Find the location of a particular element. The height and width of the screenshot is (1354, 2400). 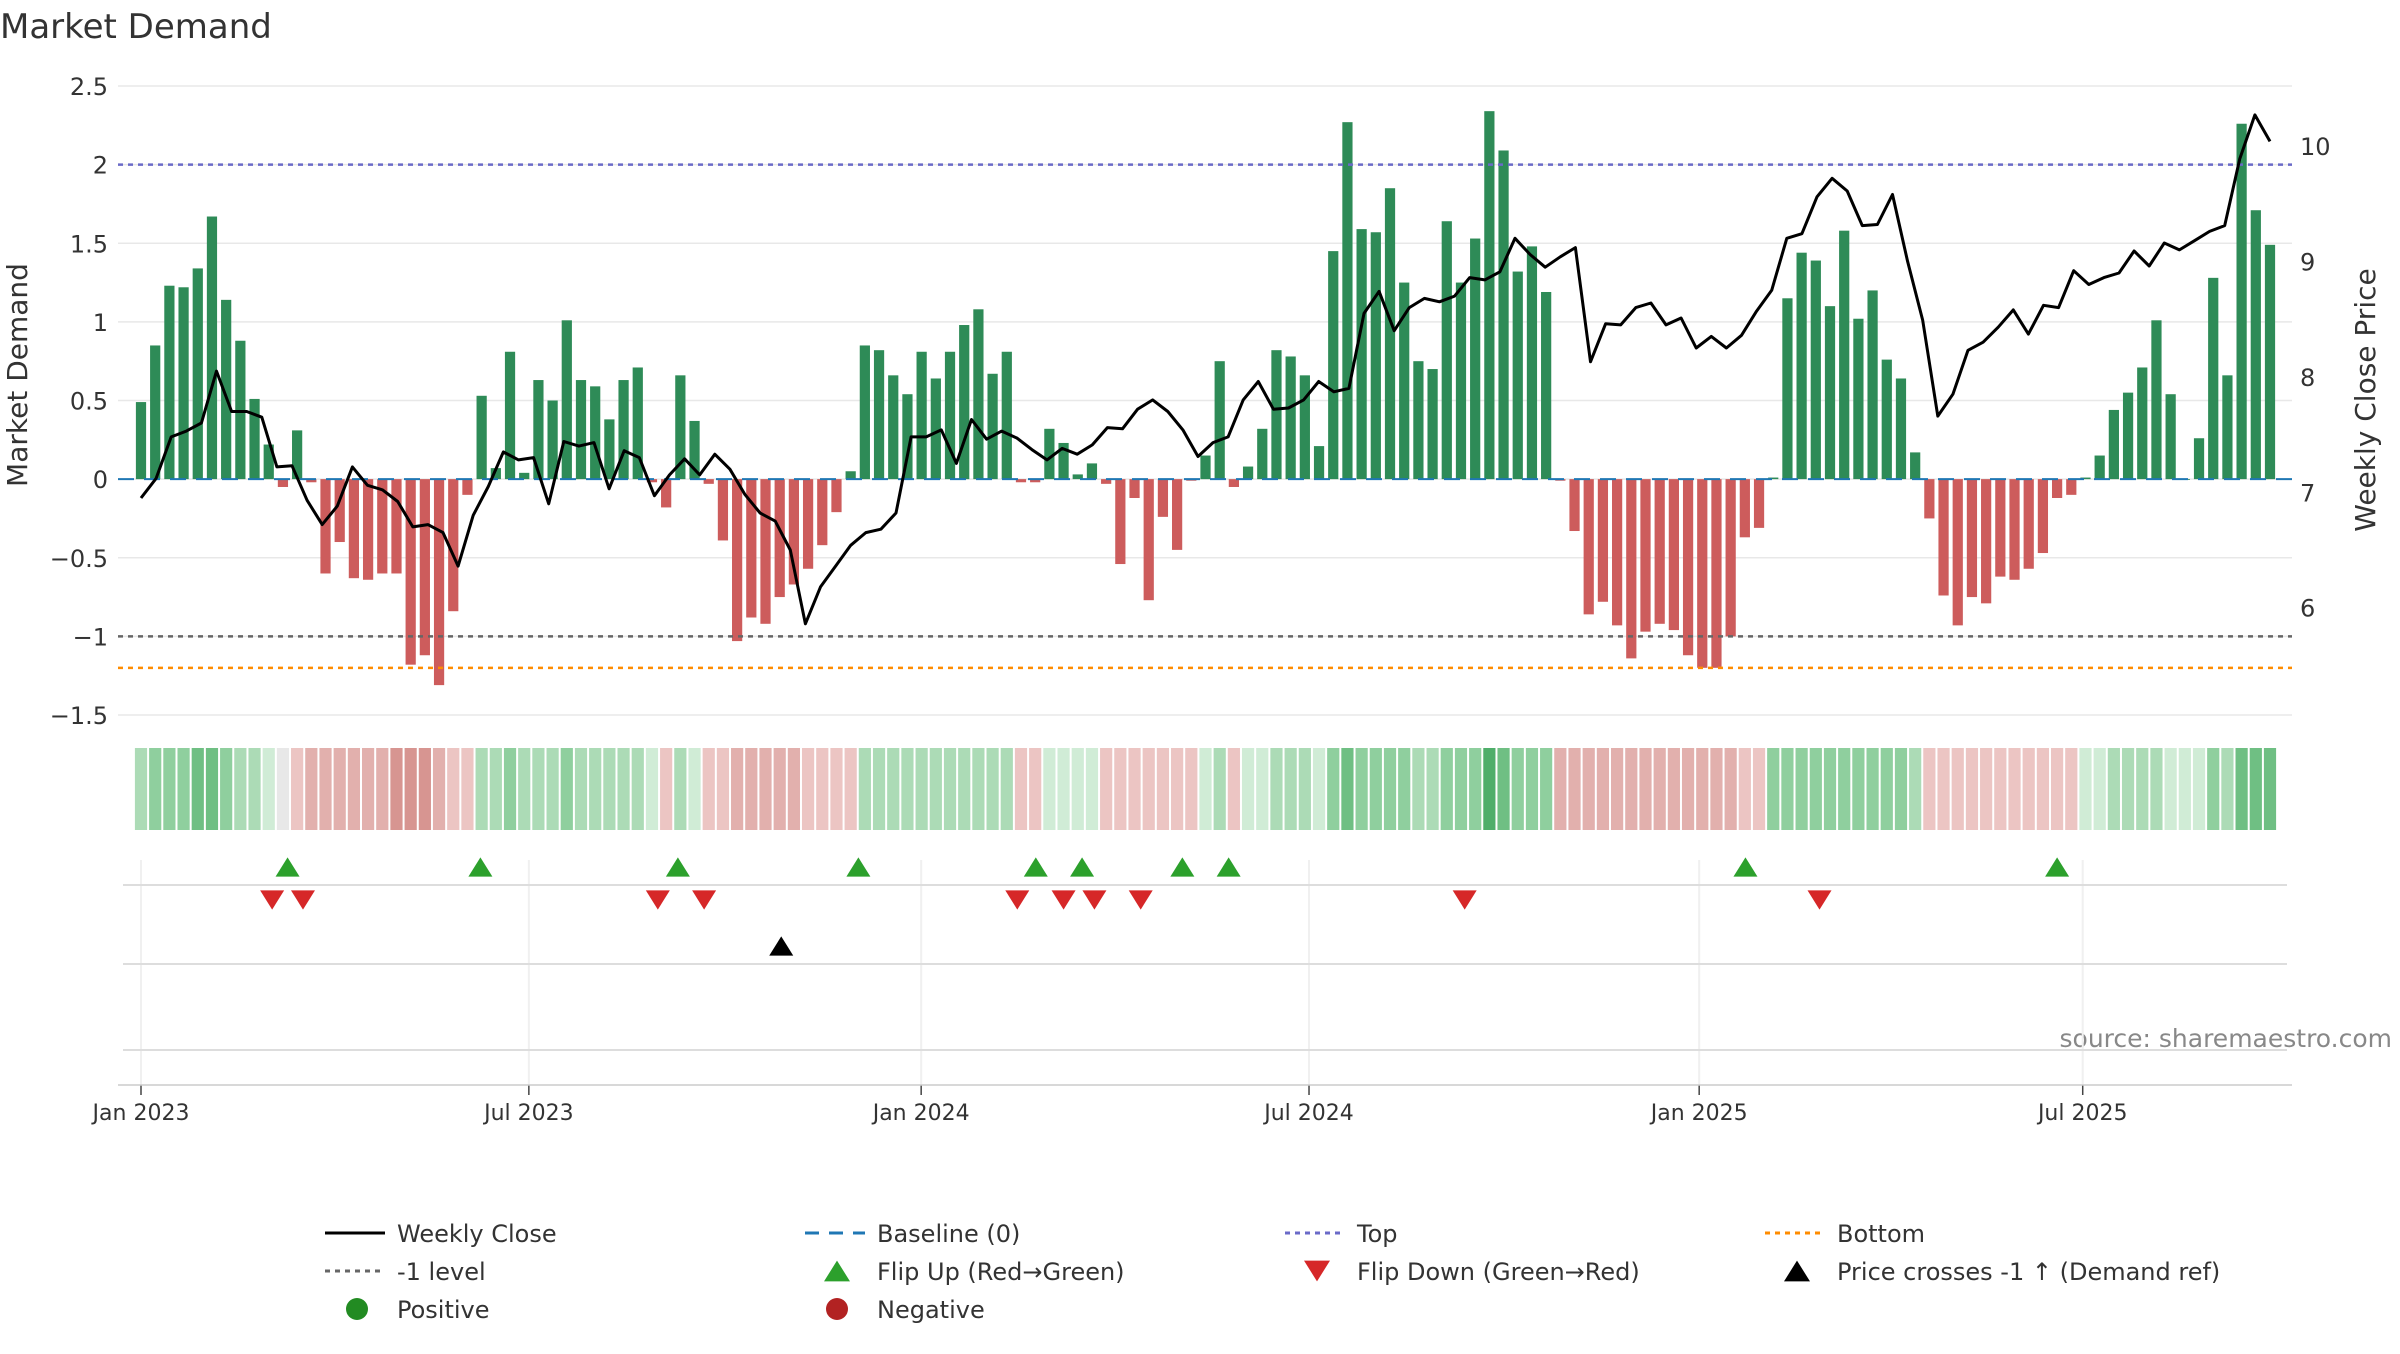

y2-tick-label: 6 is located at coordinates (2307, 609).